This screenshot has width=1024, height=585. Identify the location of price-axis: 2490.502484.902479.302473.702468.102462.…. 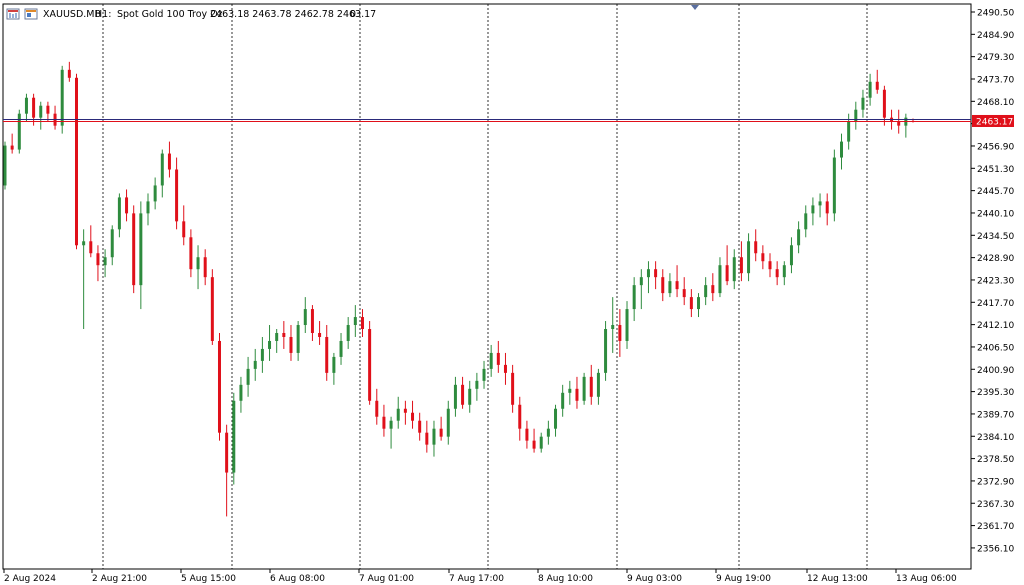
(992, 282).